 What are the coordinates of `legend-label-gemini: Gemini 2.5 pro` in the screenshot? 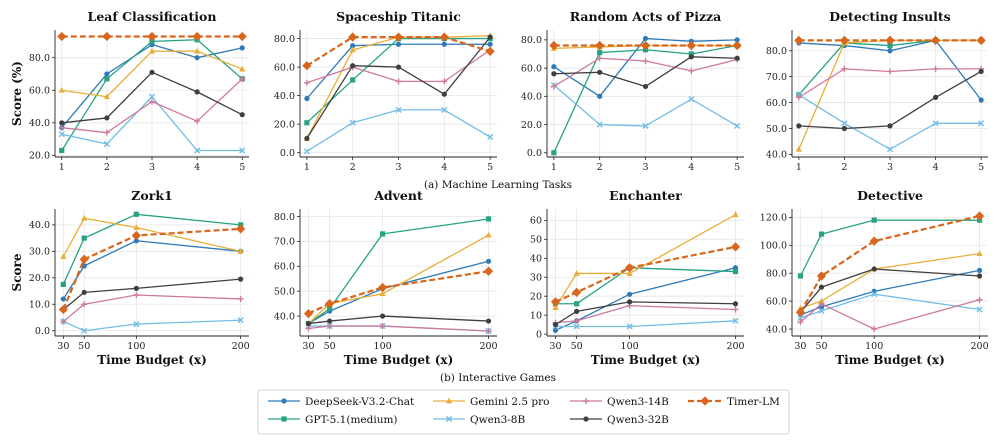 It's located at (509, 402).